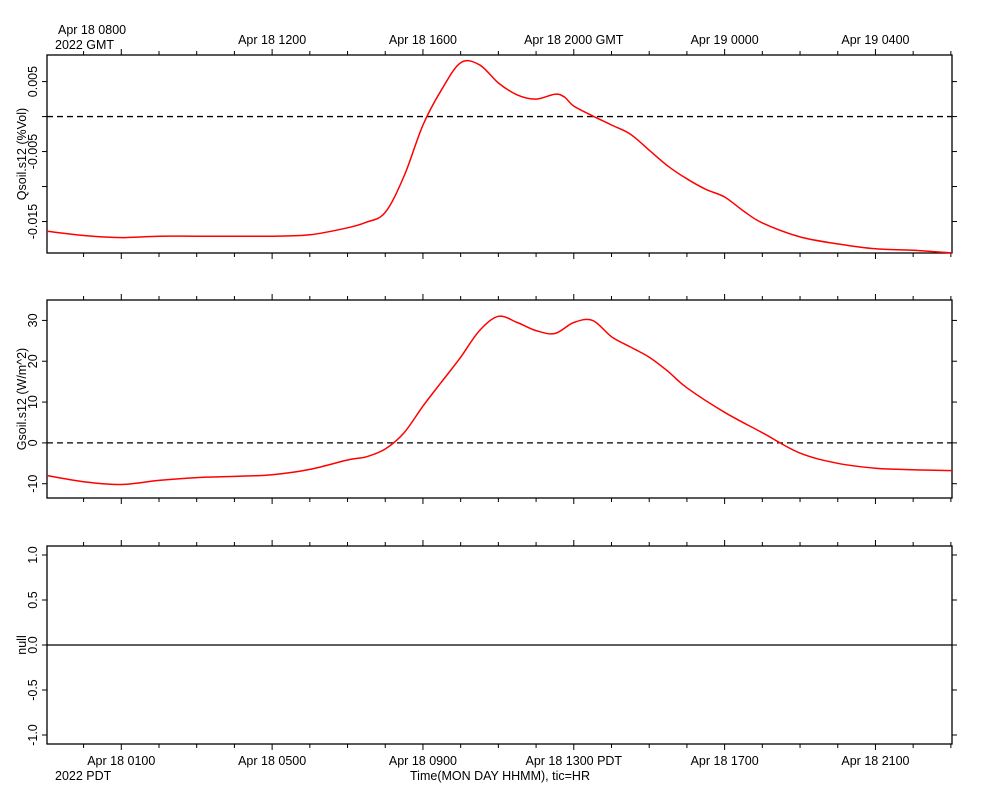 This screenshot has width=1000, height=800. Describe the element at coordinates (272, 40) in the screenshot. I see `top-time-tick-label: Apr 18 1200` at that location.